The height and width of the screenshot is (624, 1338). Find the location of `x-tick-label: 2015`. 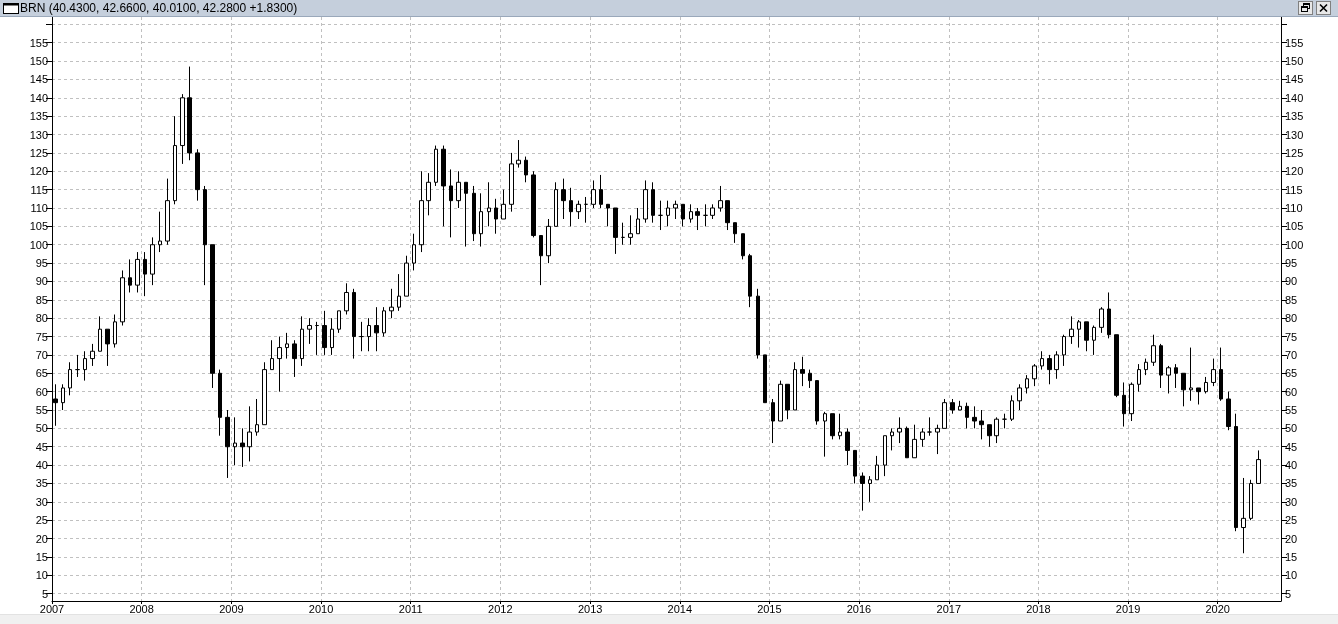

x-tick-label: 2015 is located at coordinates (769, 608).